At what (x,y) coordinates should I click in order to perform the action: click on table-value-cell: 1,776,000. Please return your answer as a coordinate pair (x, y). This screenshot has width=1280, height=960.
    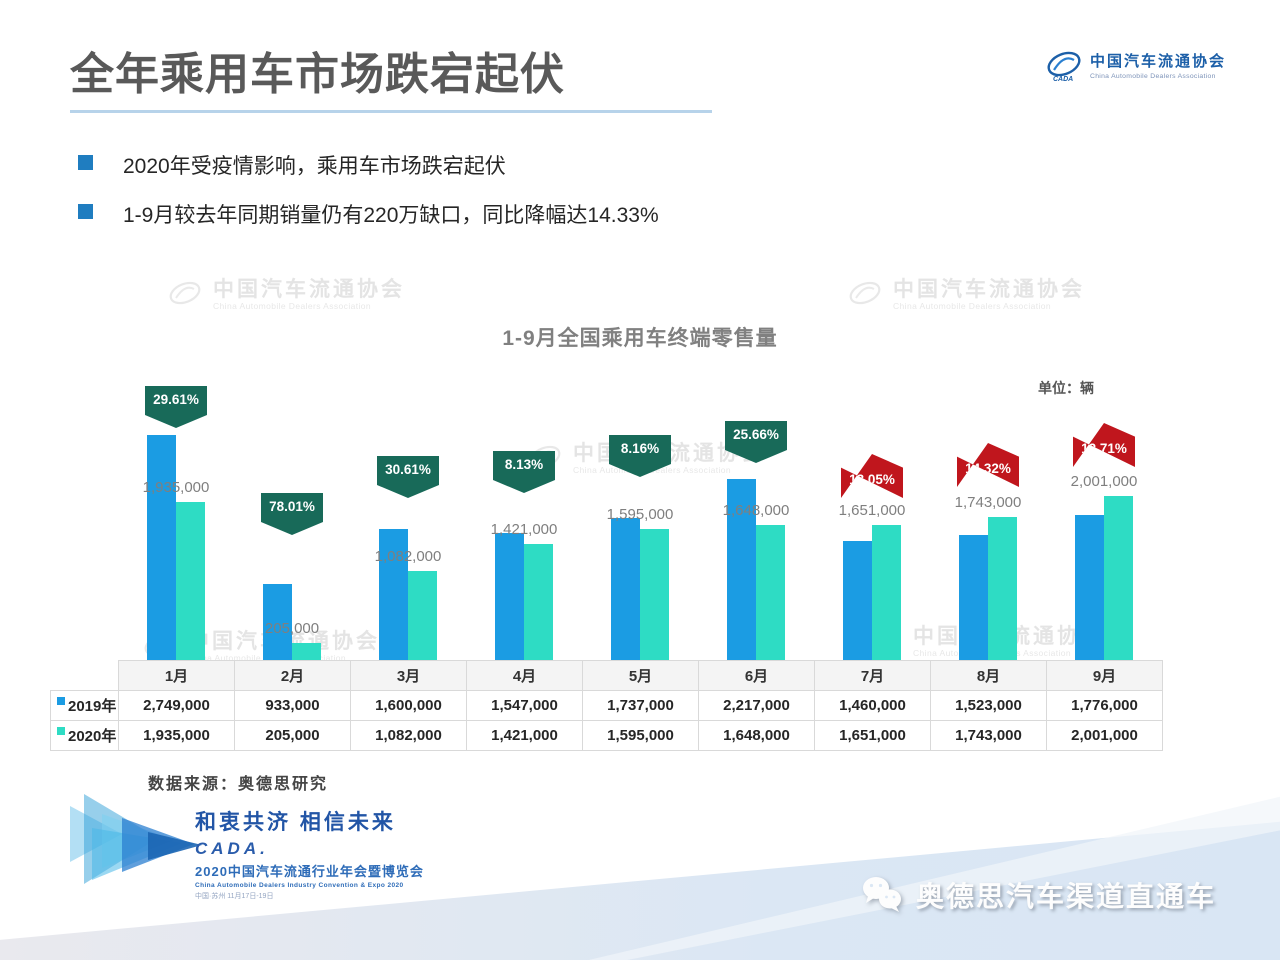
    Looking at the image, I should click on (1104, 705).